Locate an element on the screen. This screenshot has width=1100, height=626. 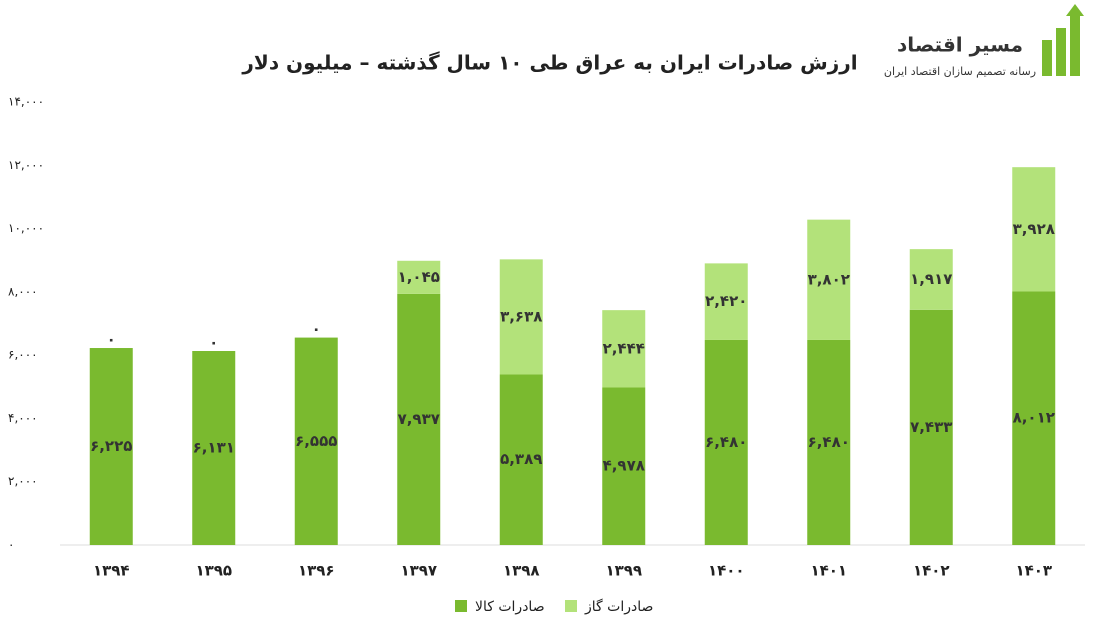
value-label: ۷,۹۳۷ is located at coordinates (419, 419).